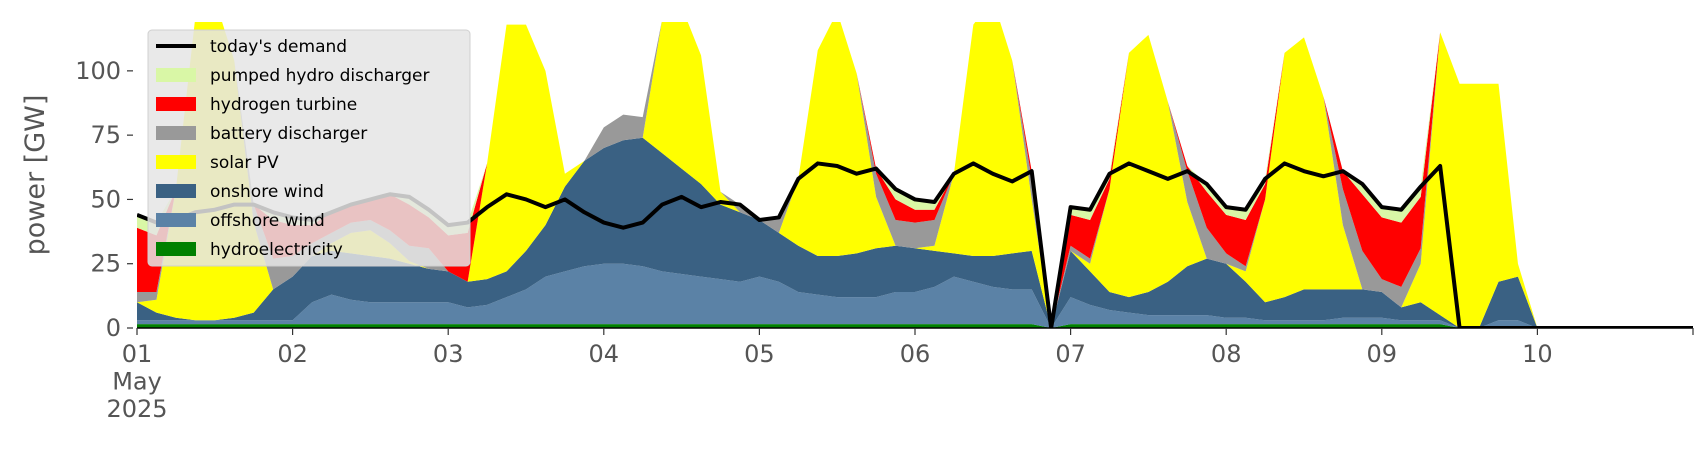 This screenshot has width=1706, height=464. I want to click on legend-label: battery discharger, so click(288, 134).